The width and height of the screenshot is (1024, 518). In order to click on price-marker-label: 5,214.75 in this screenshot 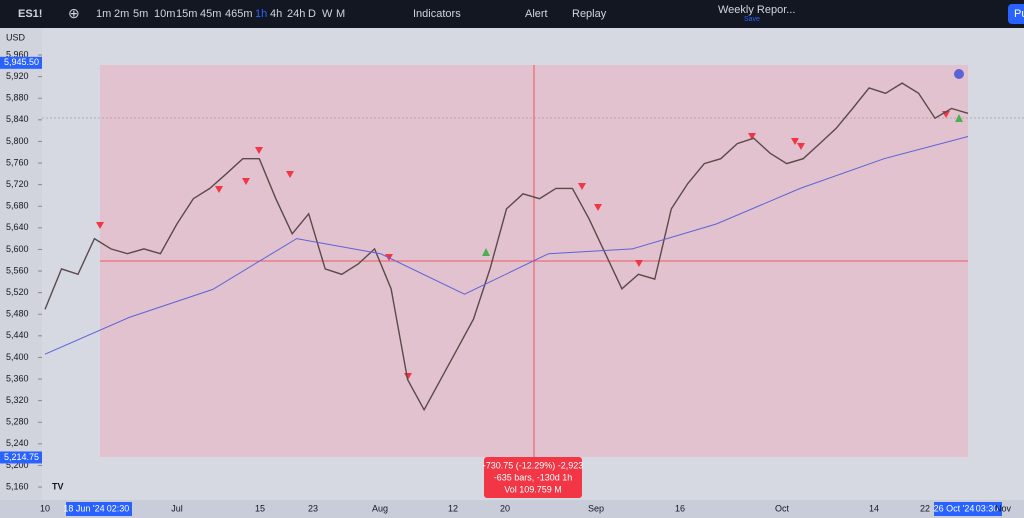, I will do `click(21, 457)`.